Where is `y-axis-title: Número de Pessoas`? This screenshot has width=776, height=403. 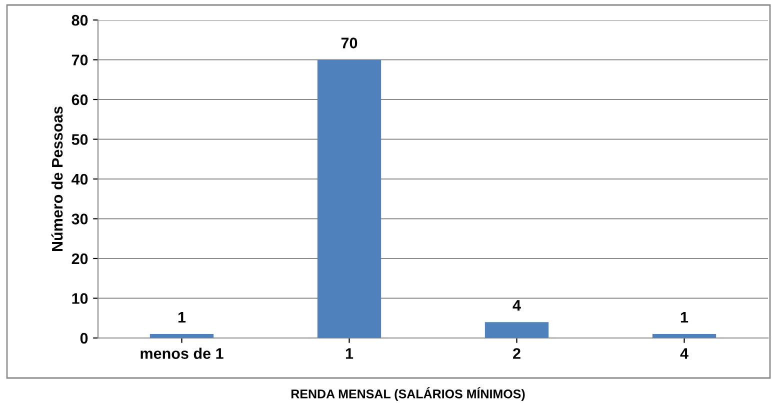
y-axis-title: Número de Pessoas is located at coordinates (57, 178).